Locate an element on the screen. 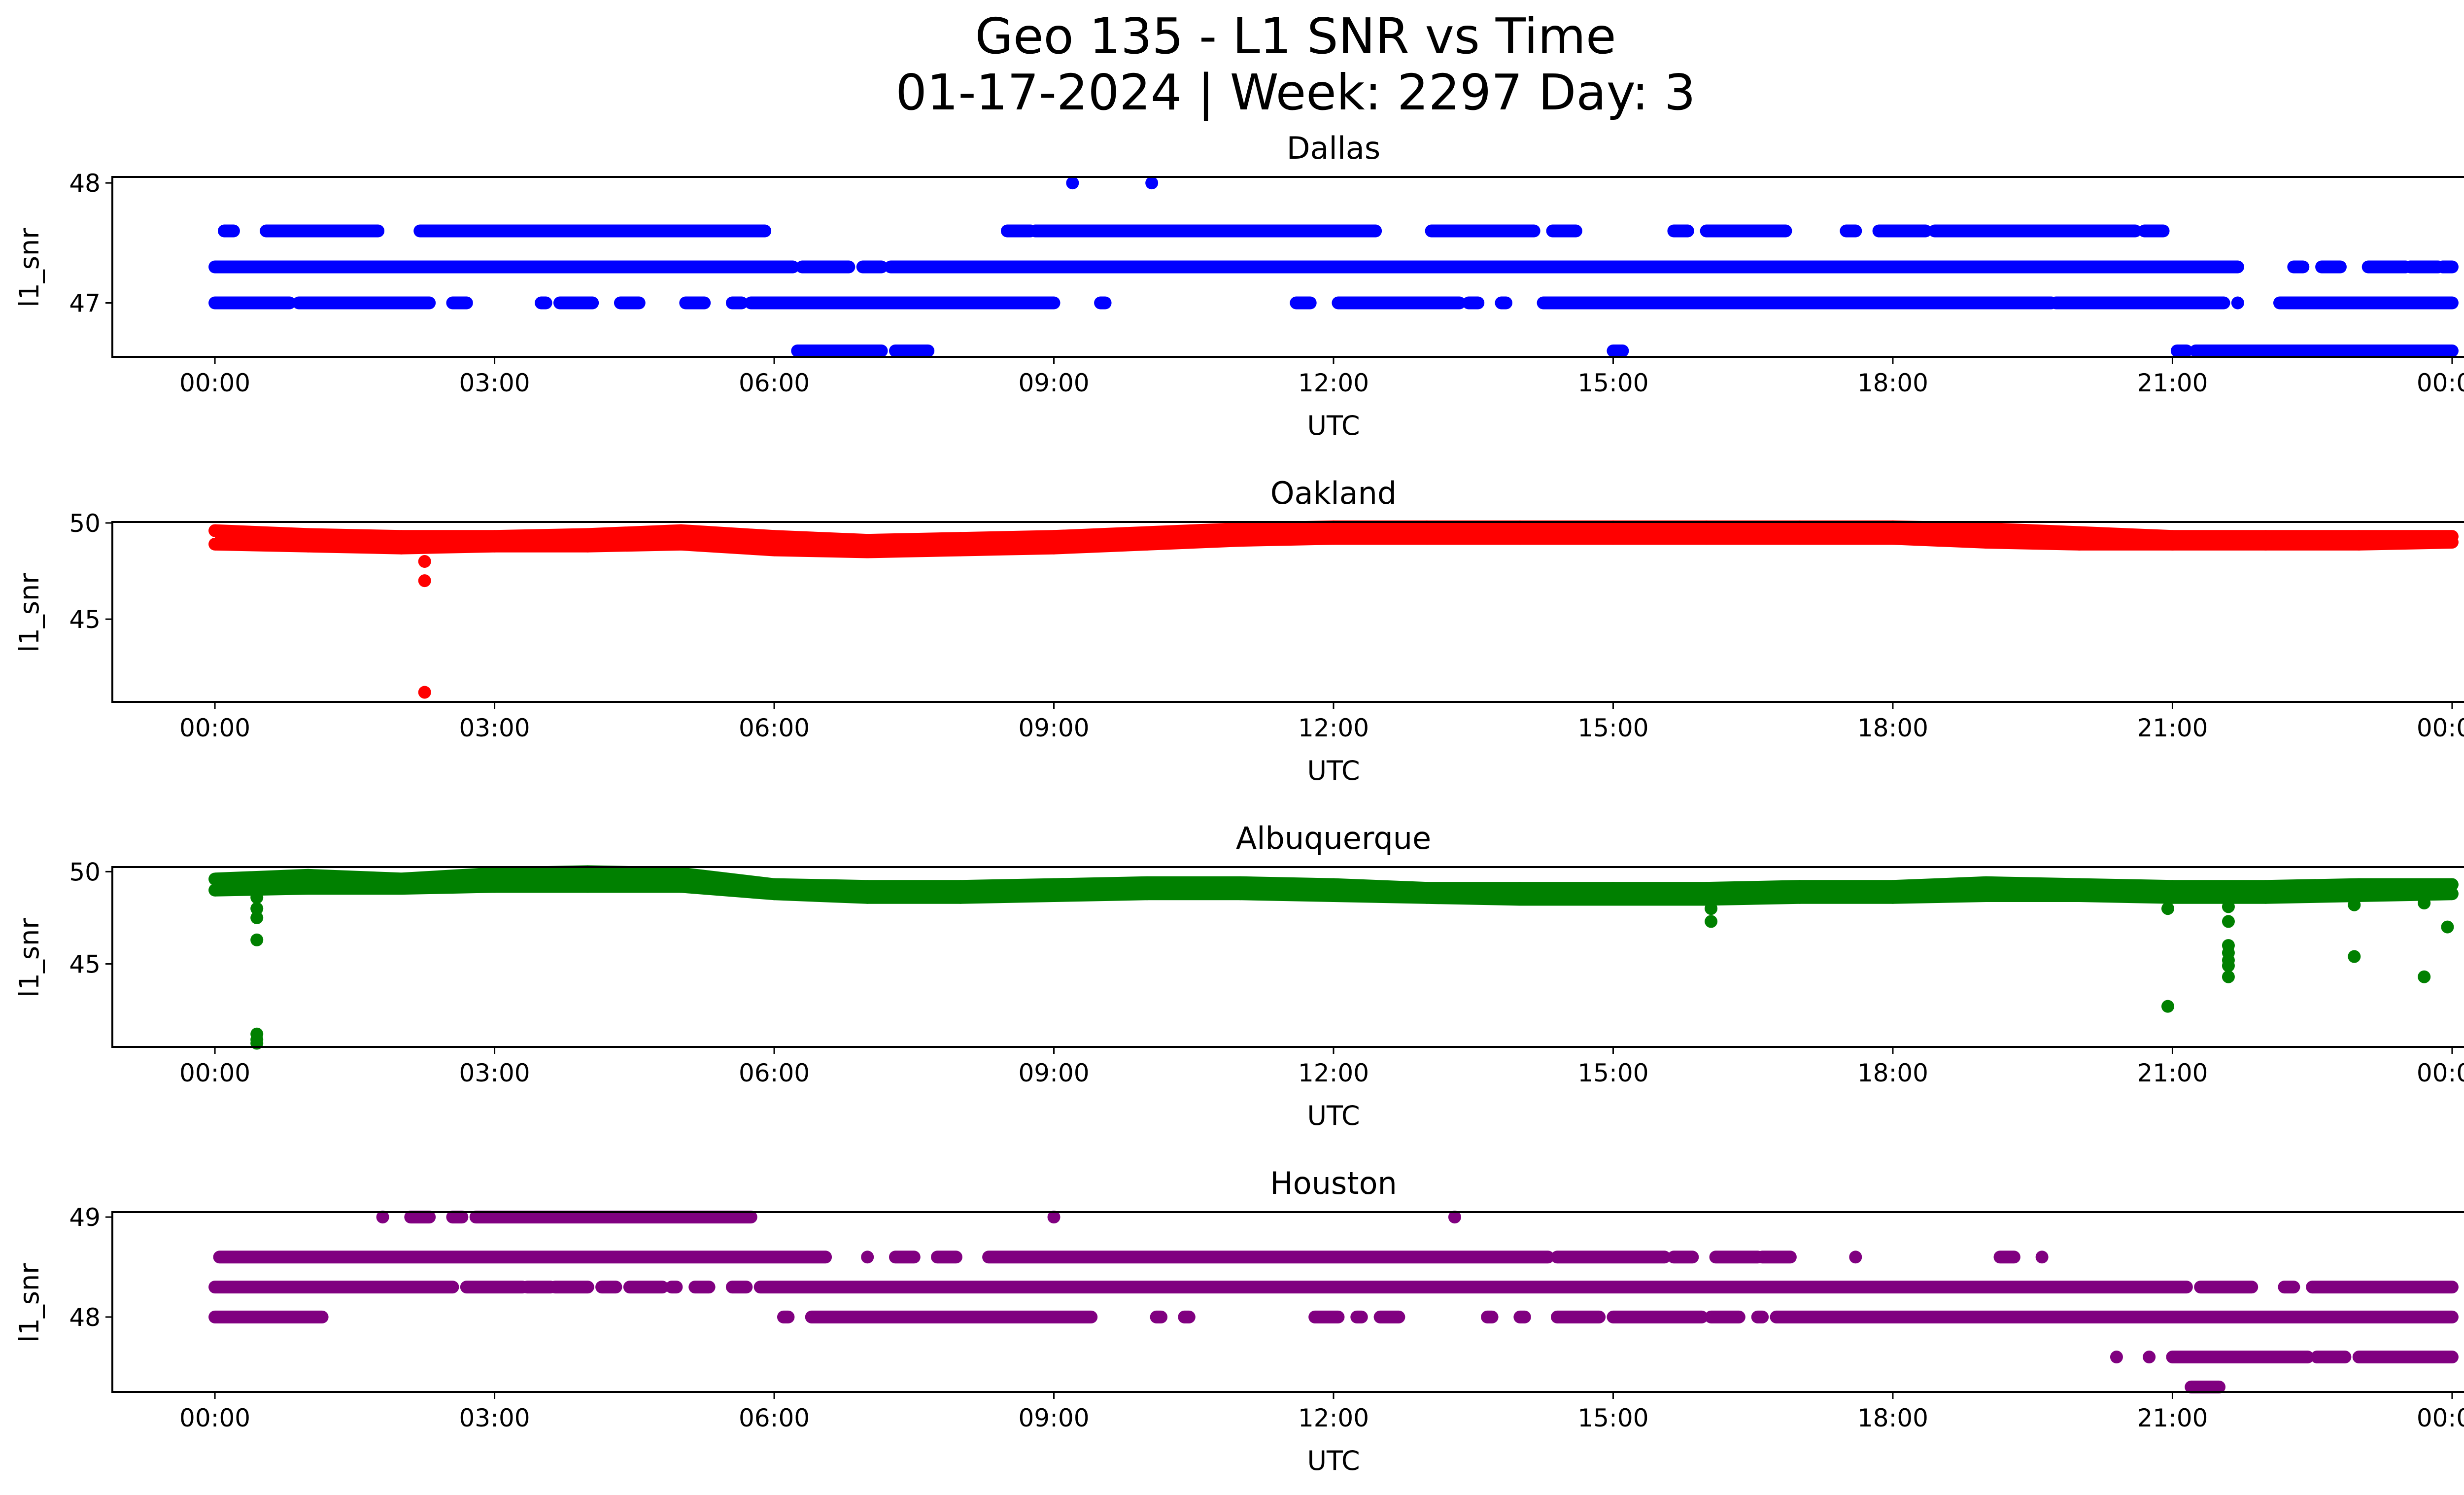  x-tick-label: 18:00 is located at coordinates (1892, 1418).